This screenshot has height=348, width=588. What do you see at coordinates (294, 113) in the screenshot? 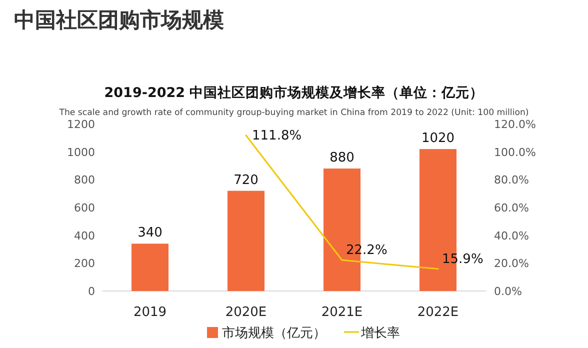
I see `annotation: The scale and growth rate of community group-buying market in China from 2019 to 2022 (Unit: 100 million)` at bounding box center [294, 113].